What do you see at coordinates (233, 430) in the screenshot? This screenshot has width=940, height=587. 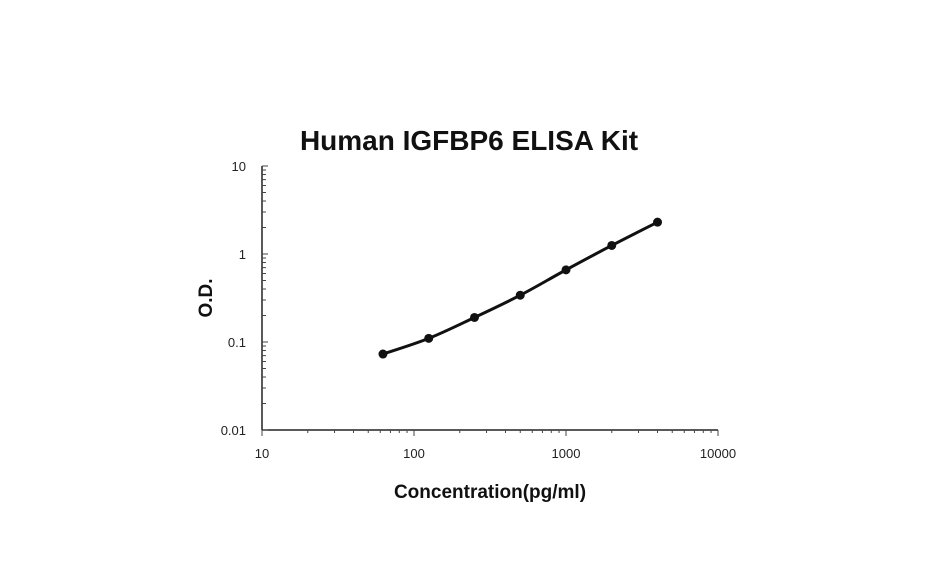 I see `y-tick-label: 0.01` at bounding box center [233, 430].